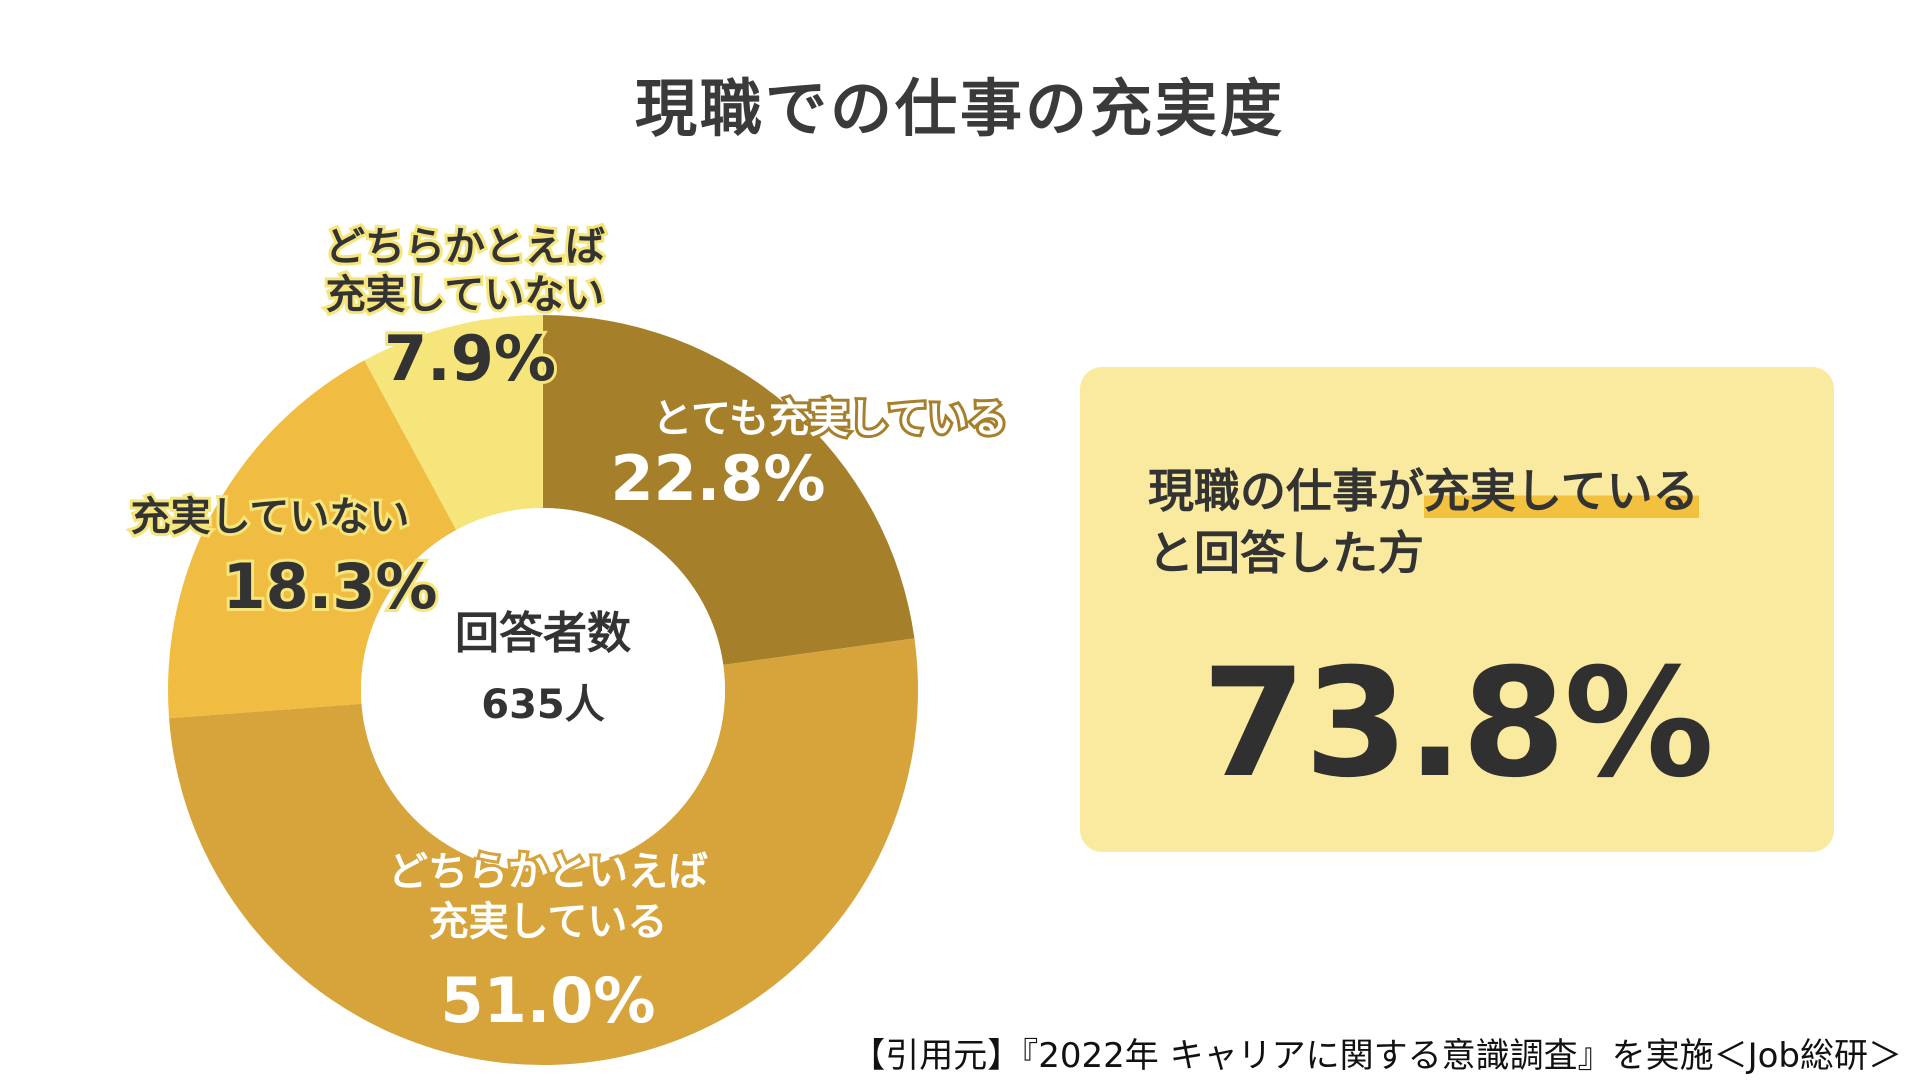 The height and width of the screenshot is (1080, 1920). What do you see at coordinates (470, 358) in the screenshot?
I see `slice-value-label: 7.9%` at bounding box center [470, 358].